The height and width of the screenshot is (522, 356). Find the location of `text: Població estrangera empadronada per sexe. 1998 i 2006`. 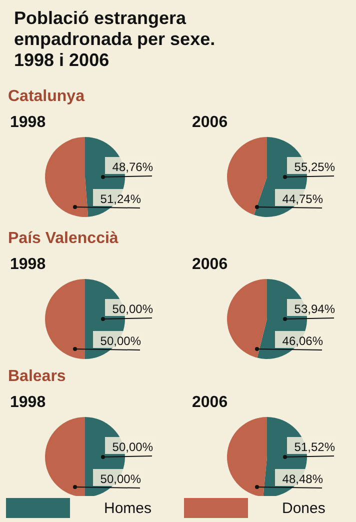

text: Població estrangera empadronada per sexe. 1998 i 2006 is located at coordinates (115, 39).